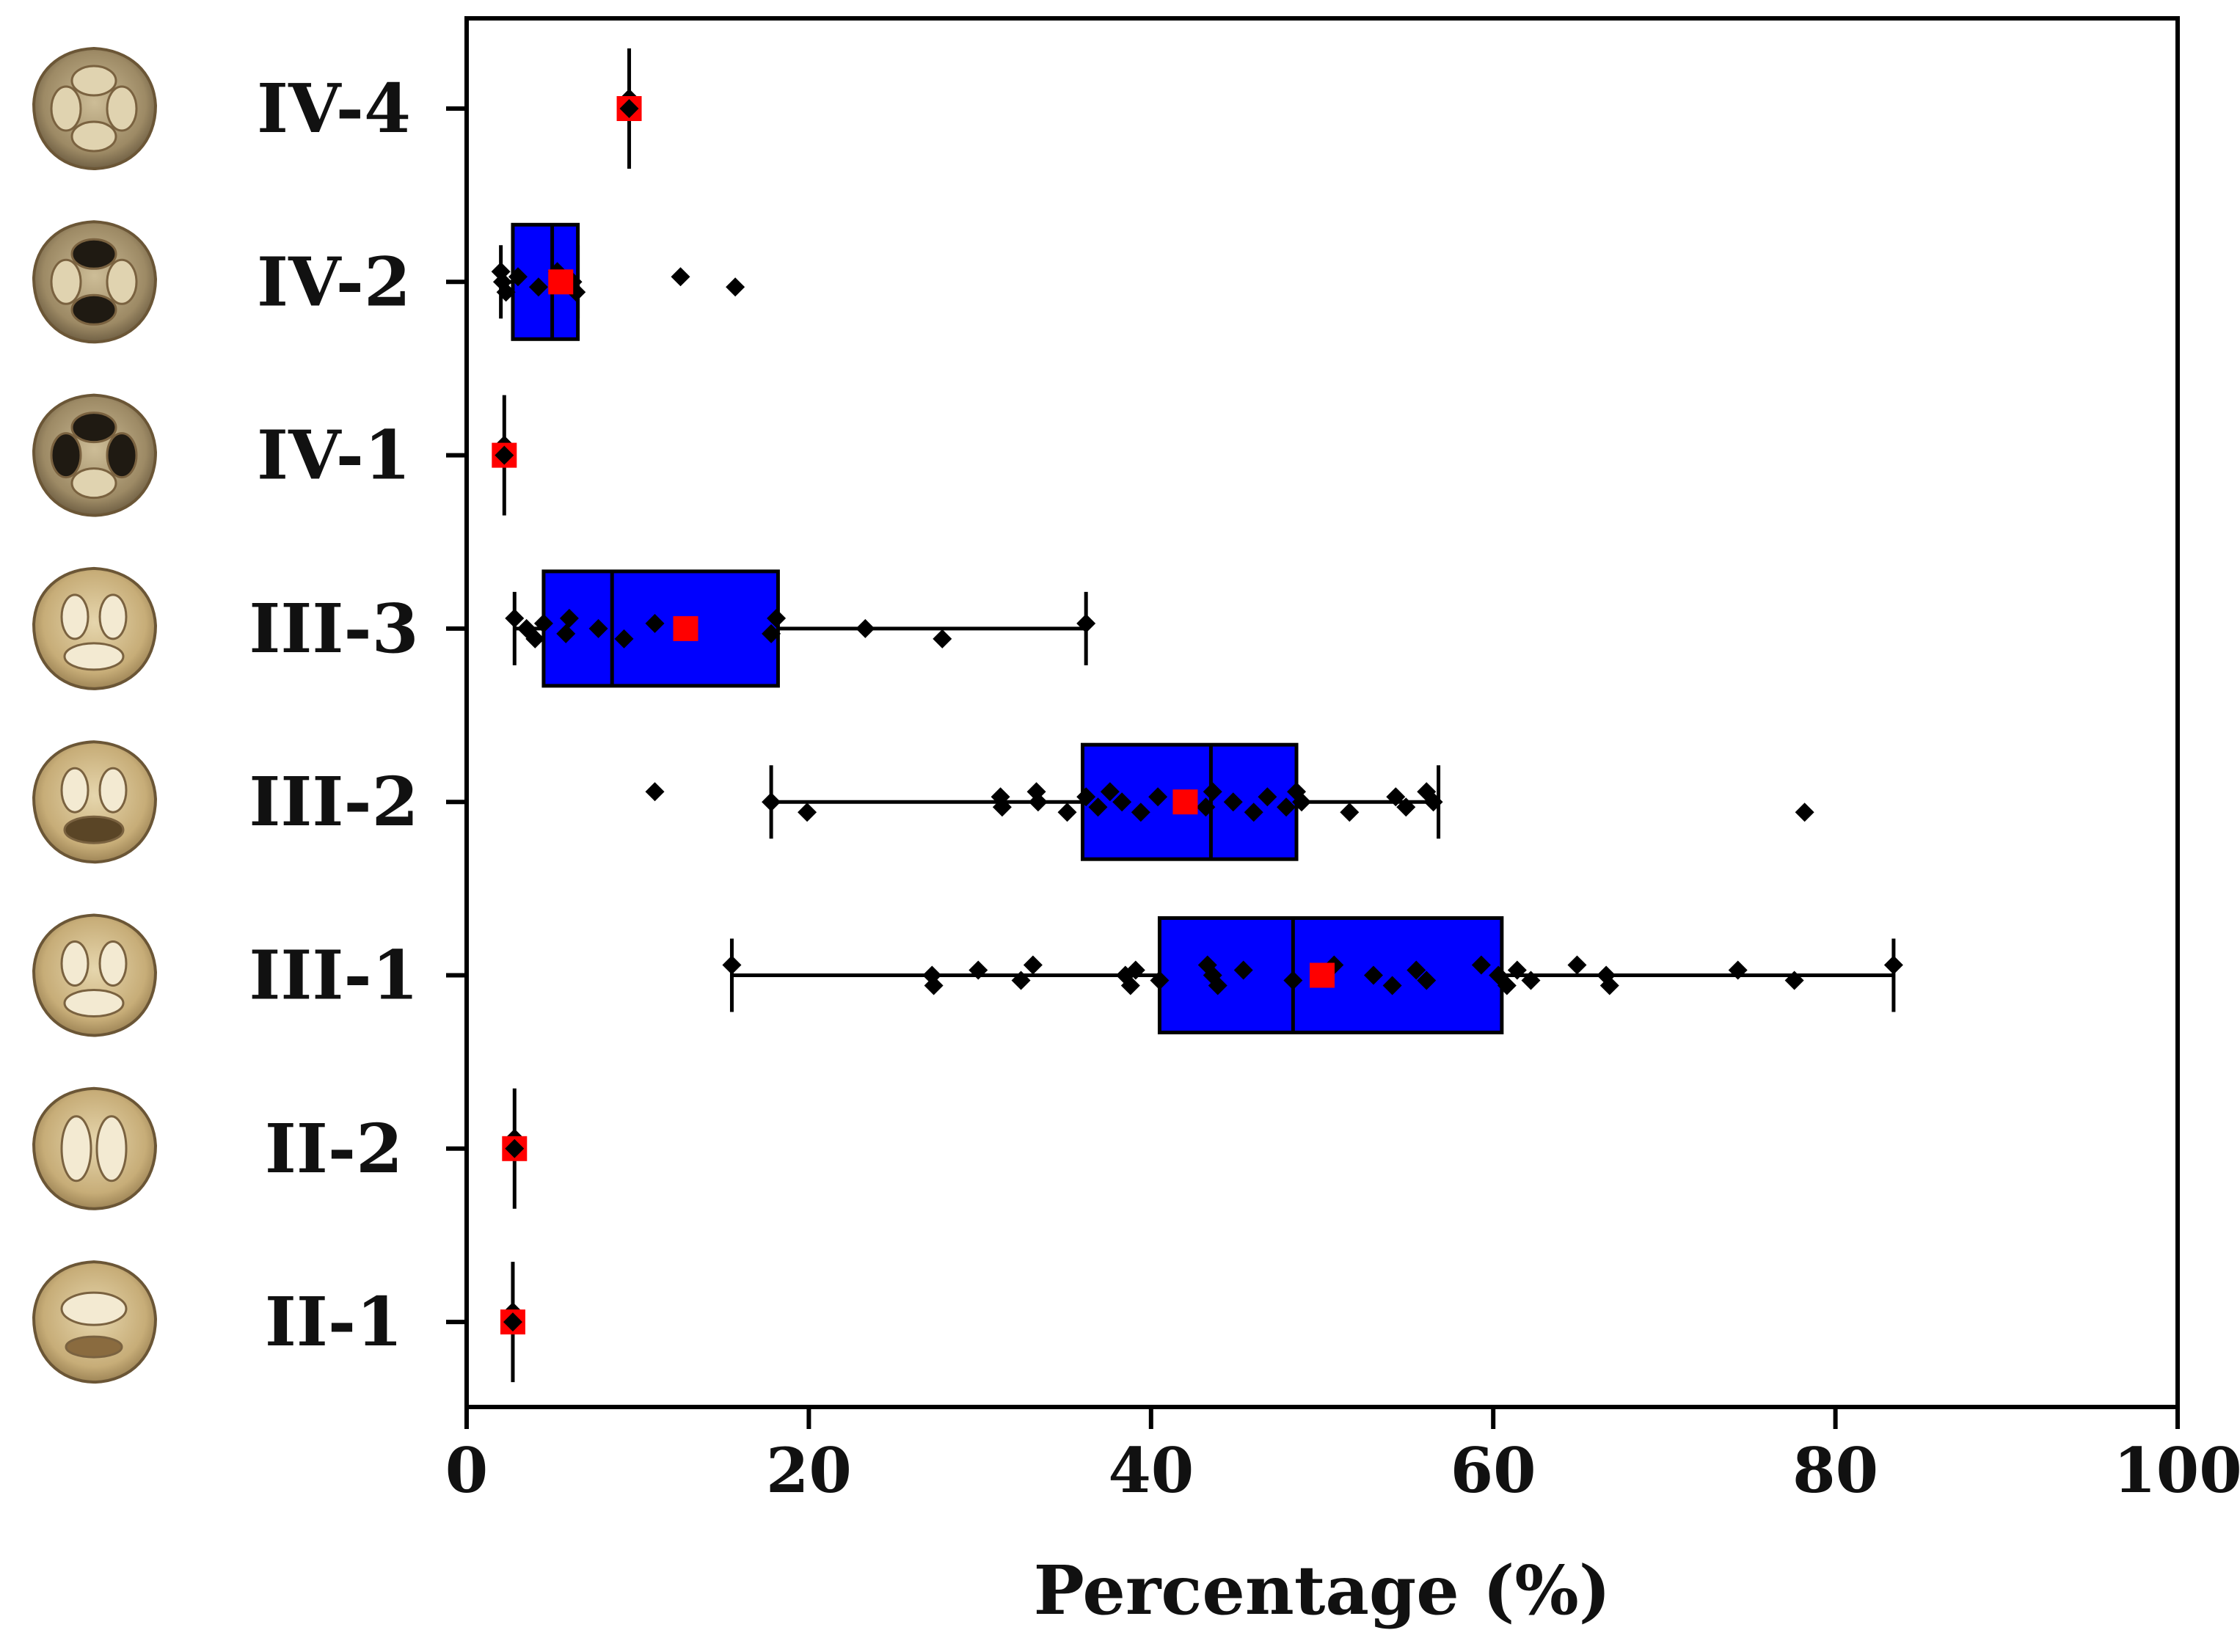 The width and height of the screenshot is (2240, 1652). Describe the element at coordinates (466, 1470) in the screenshot. I see `x-tick-label: 0` at that location.